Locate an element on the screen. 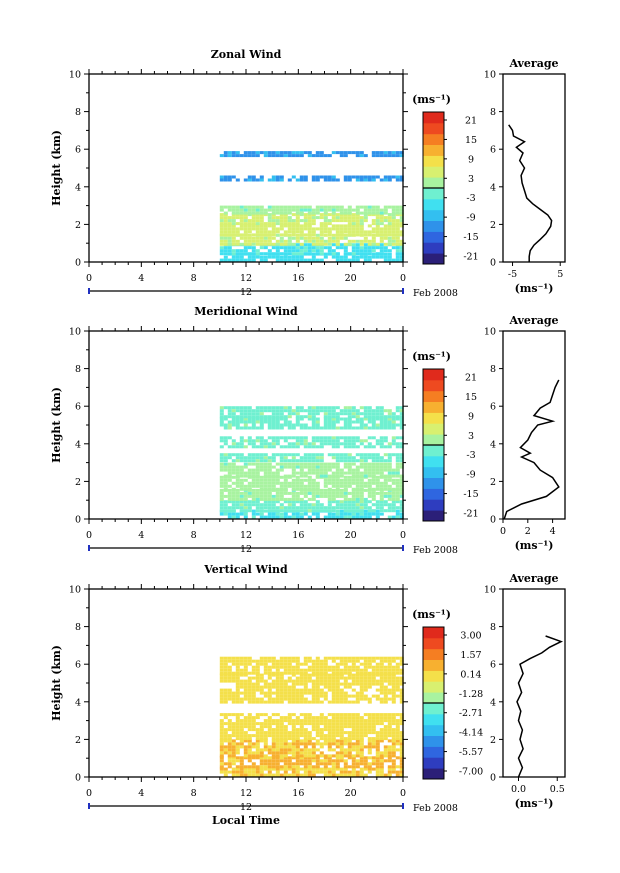 This screenshot has height=873, width=620. y-tick-label: 10 is located at coordinates (75, 75).